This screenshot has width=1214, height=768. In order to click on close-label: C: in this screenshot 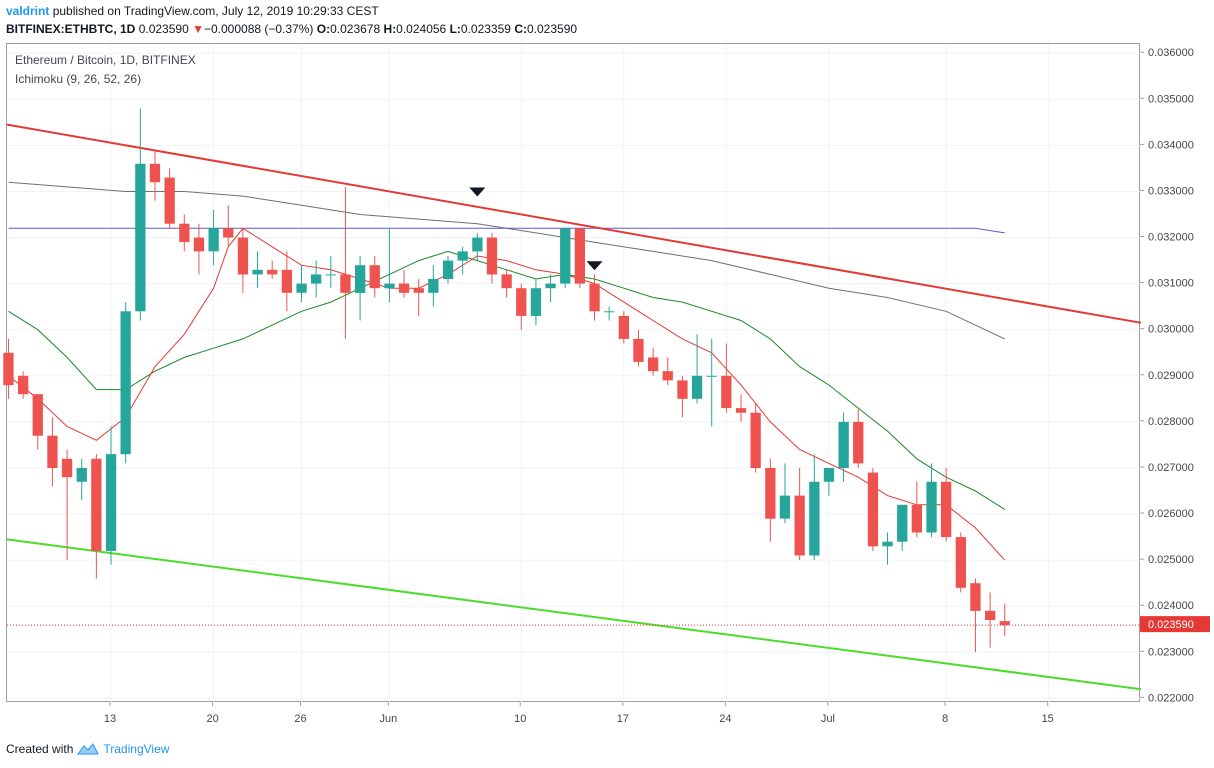, I will do `click(520, 29)`.